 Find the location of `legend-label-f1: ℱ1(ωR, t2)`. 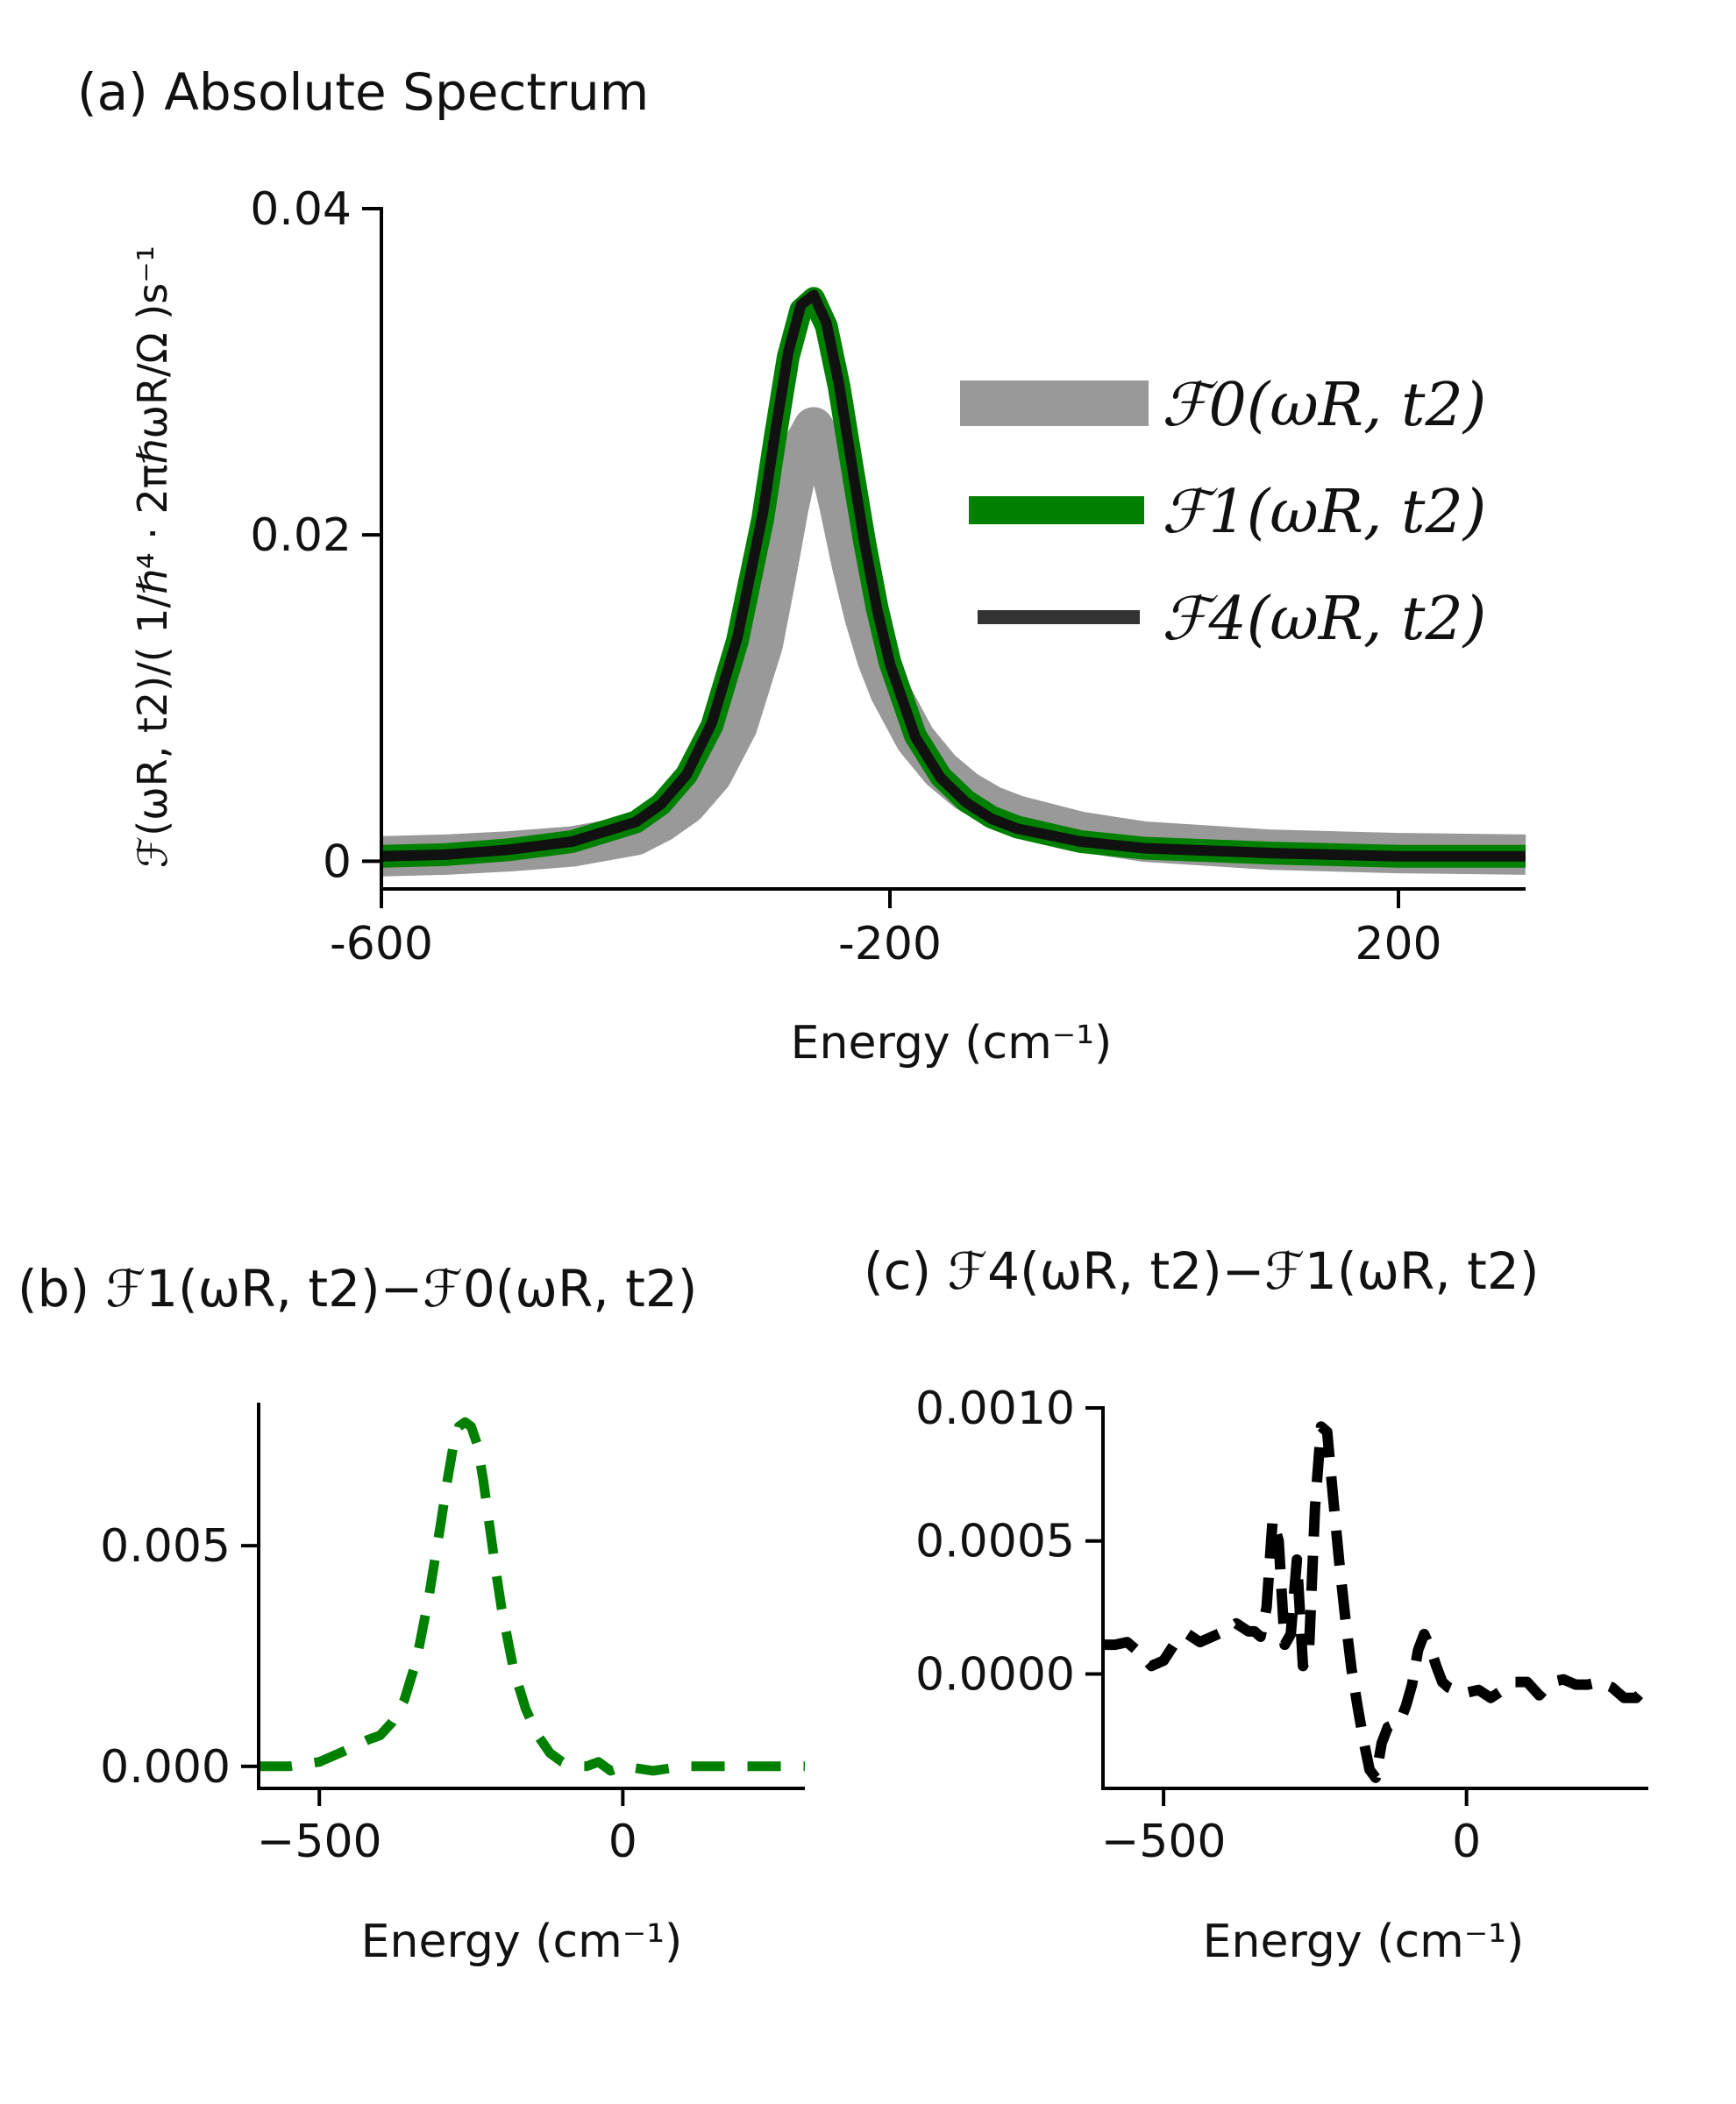

legend-label-f1: ℱ1(ωR, t2) is located at coordinates (1324, 512).